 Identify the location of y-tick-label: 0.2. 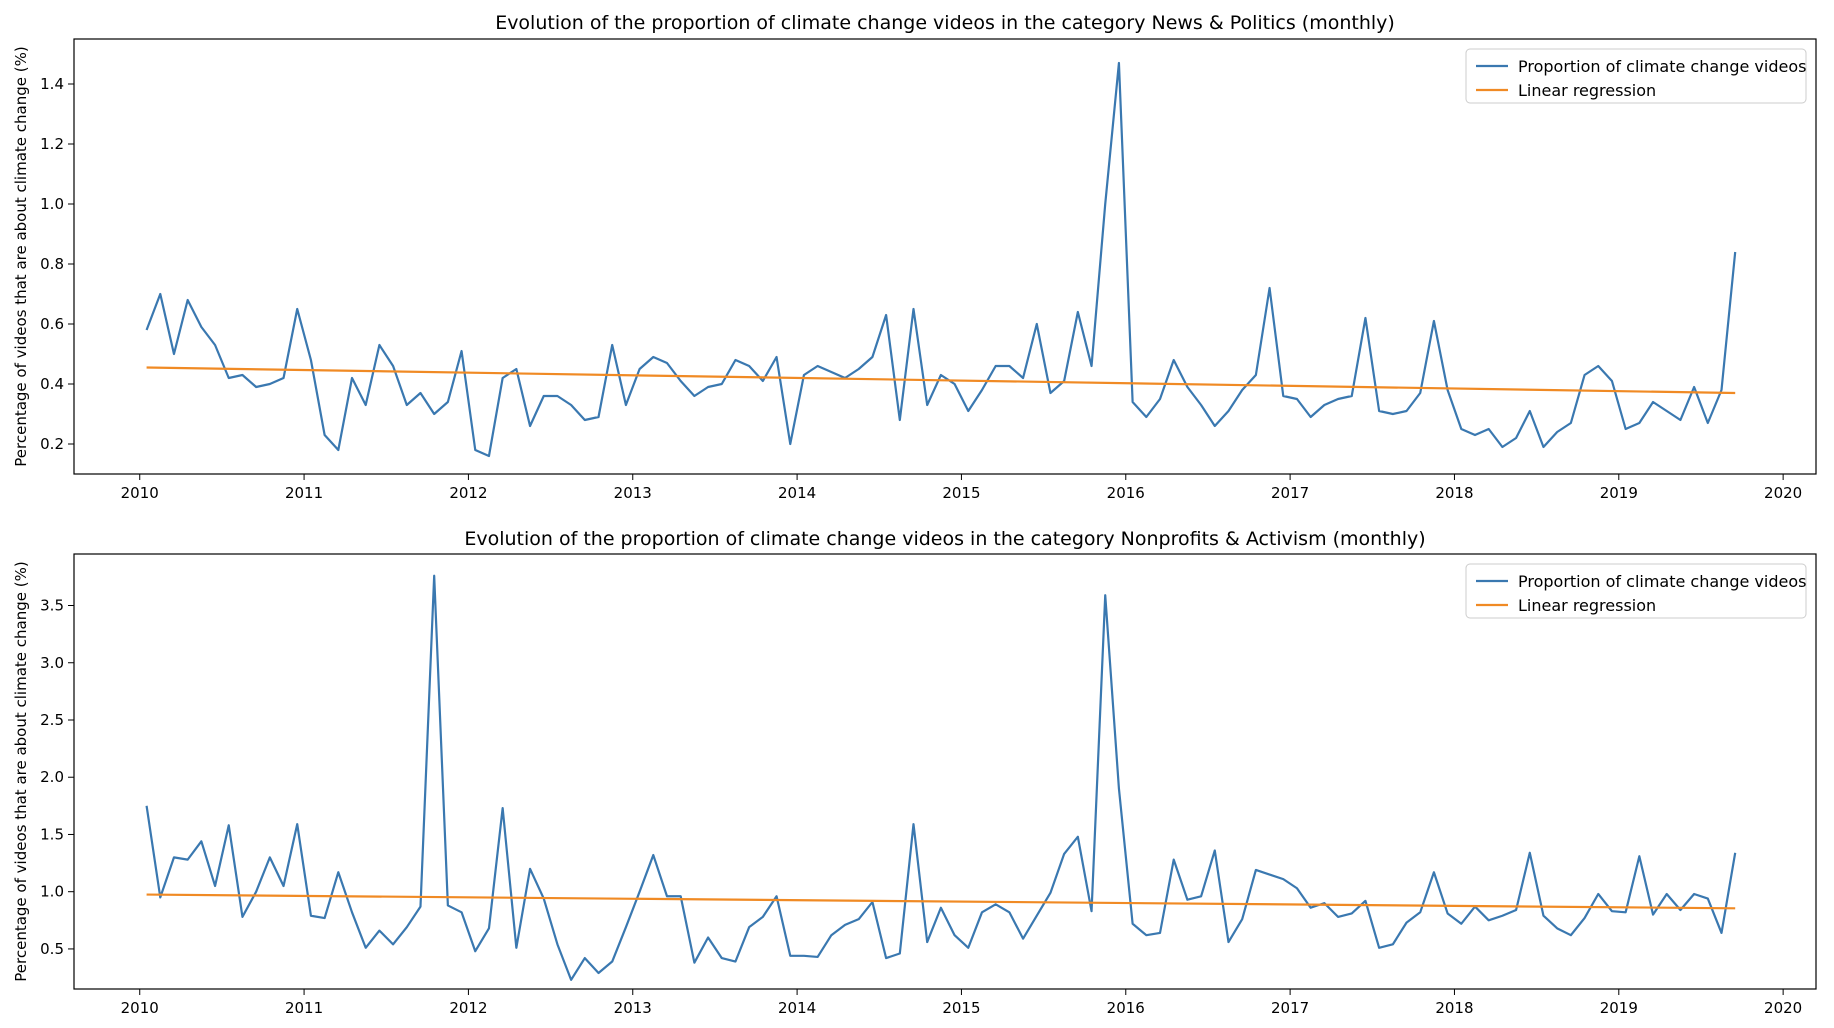
(52, 444).